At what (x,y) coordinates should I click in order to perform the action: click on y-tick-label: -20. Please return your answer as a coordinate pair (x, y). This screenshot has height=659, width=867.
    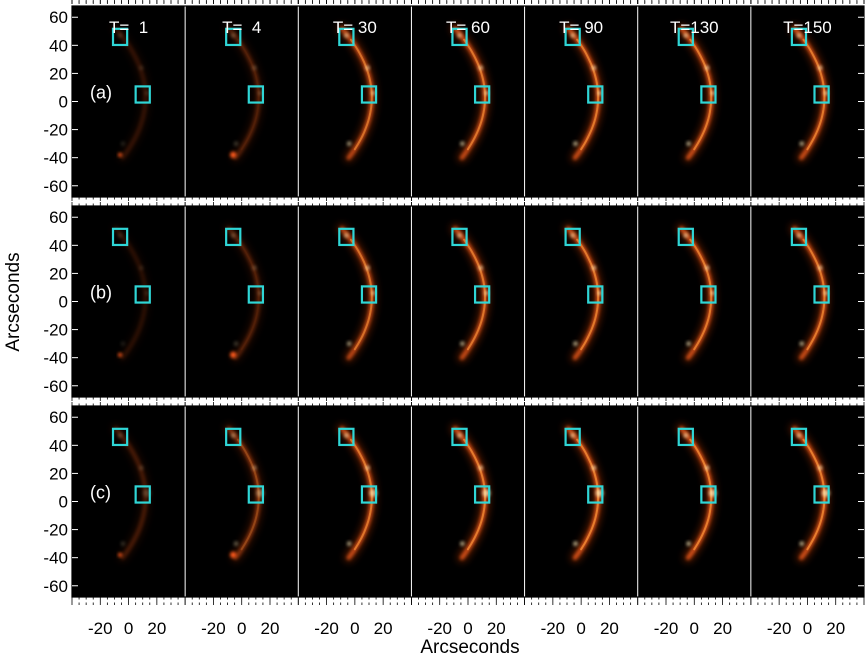
    Looking at the image, I should click on (55, 130).